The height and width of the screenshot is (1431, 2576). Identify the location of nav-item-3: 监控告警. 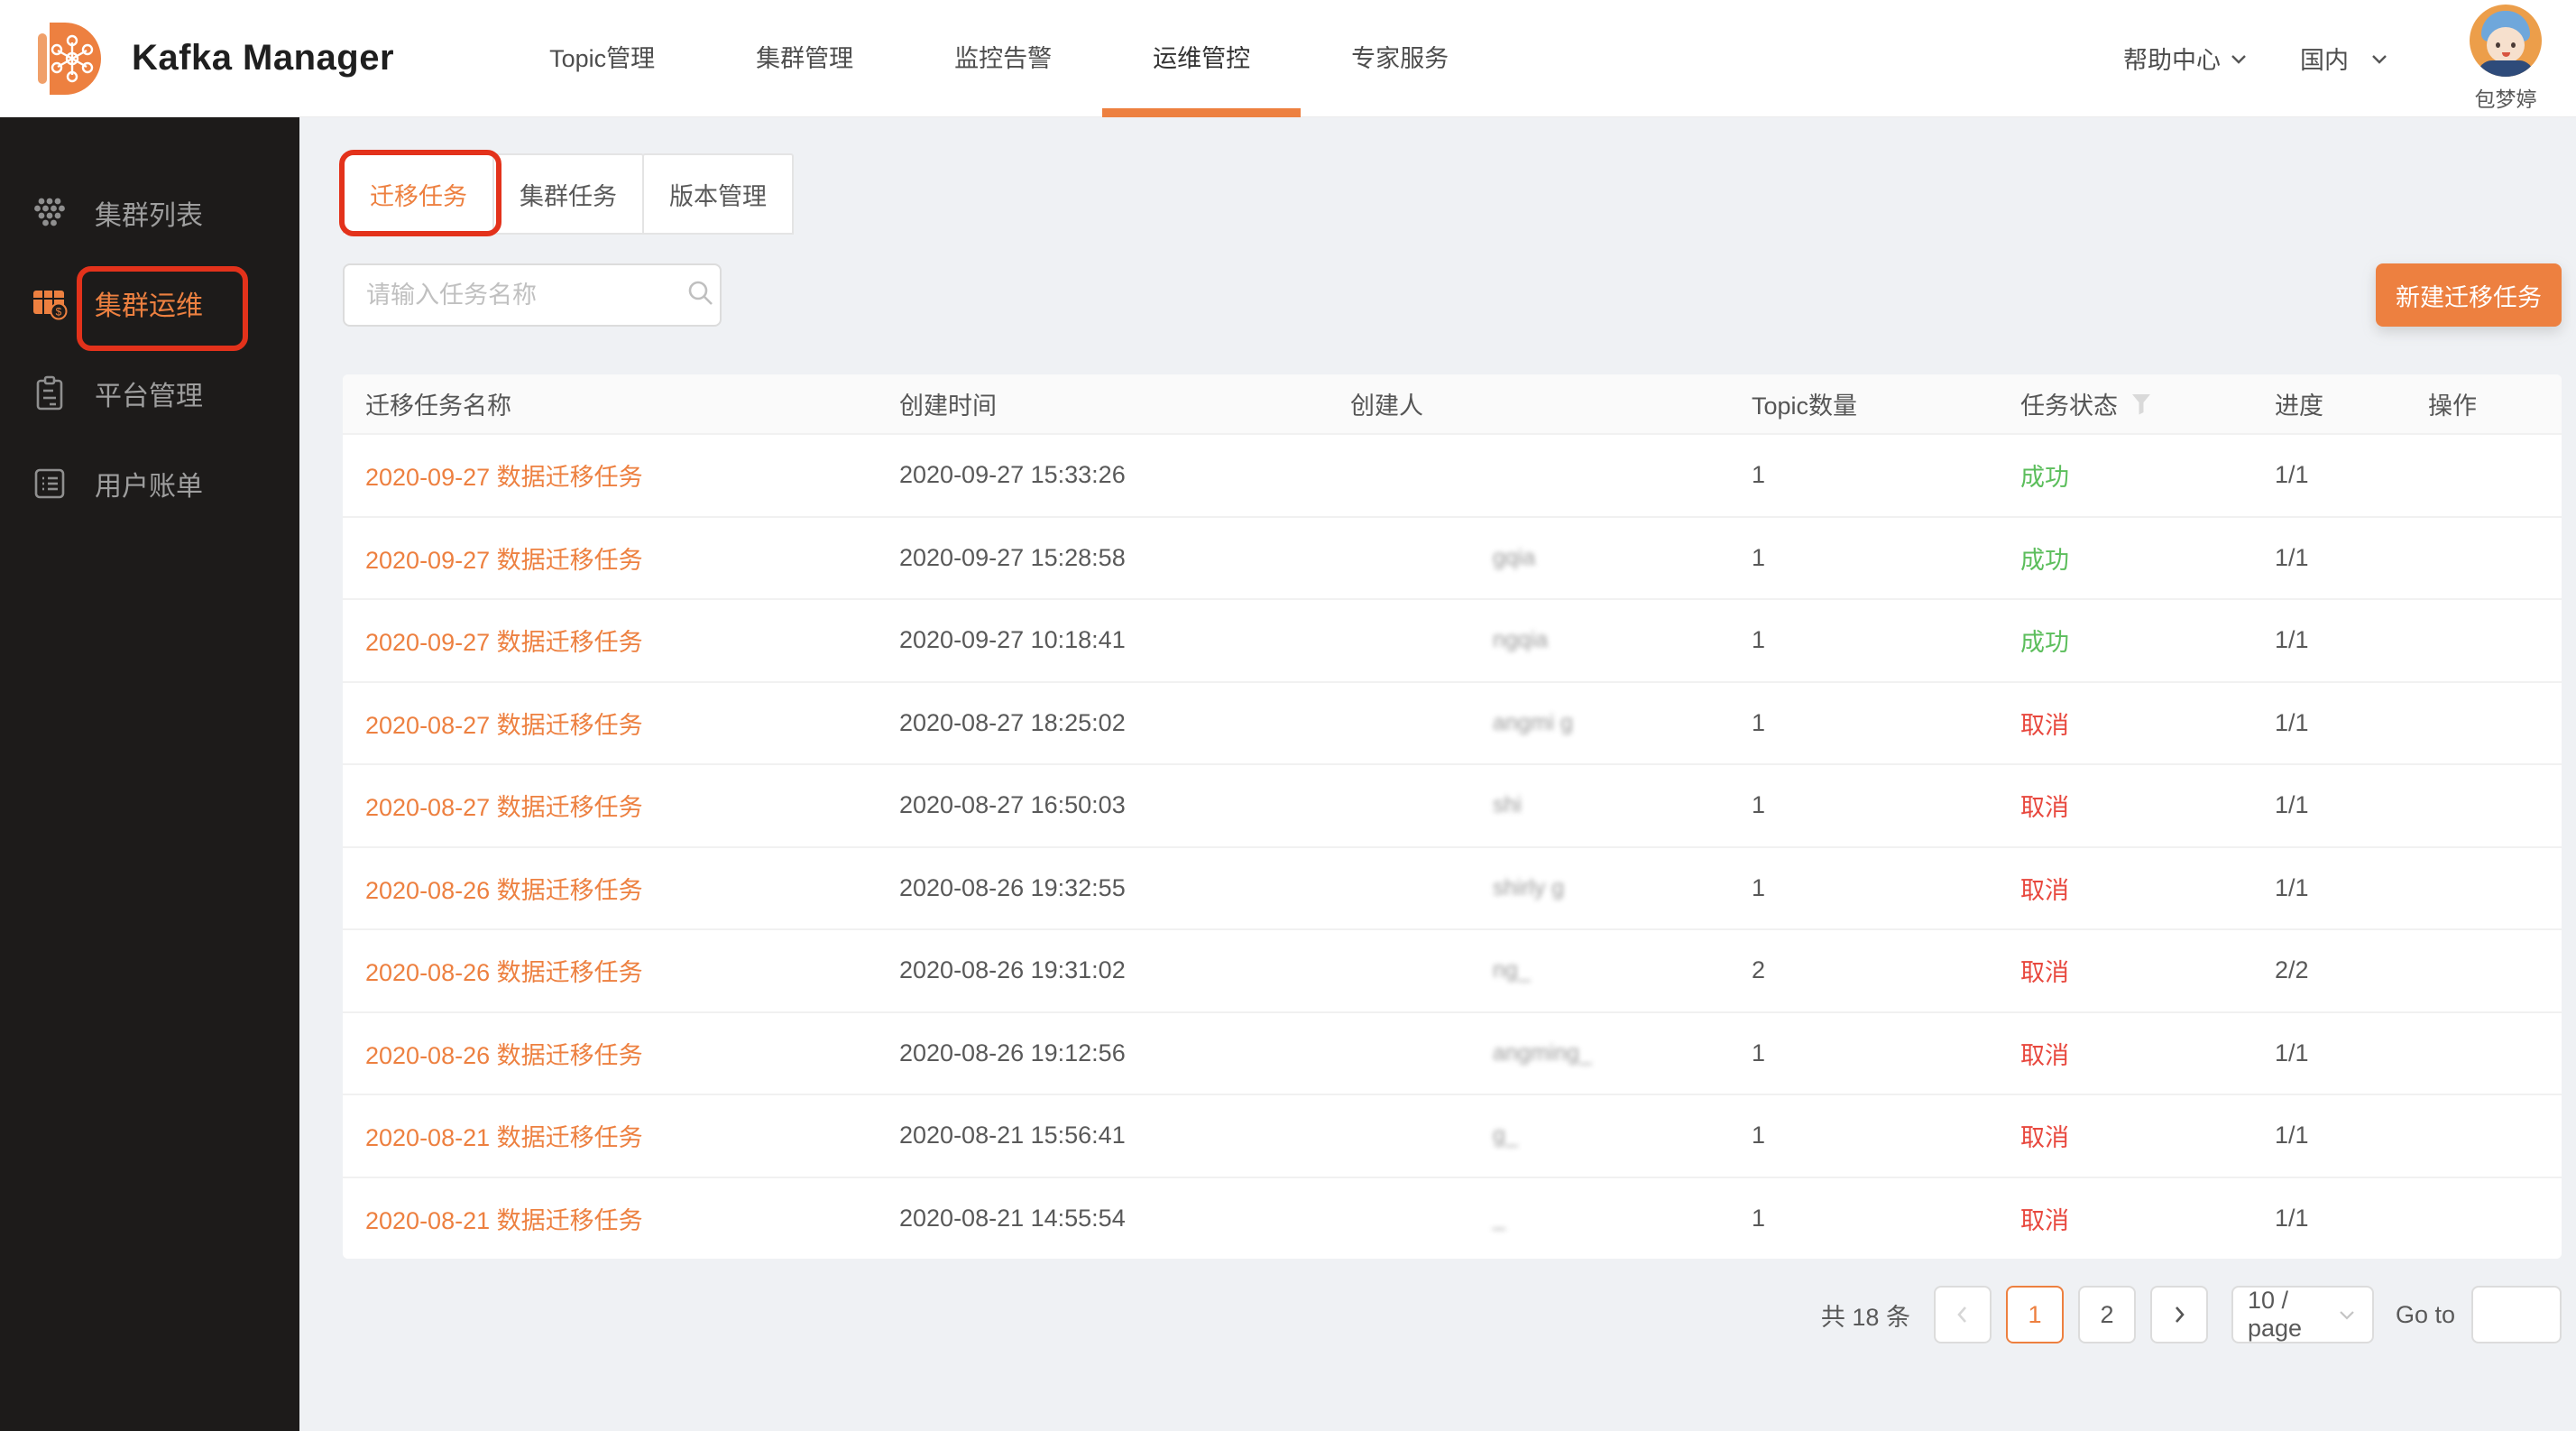
(1003, 58).